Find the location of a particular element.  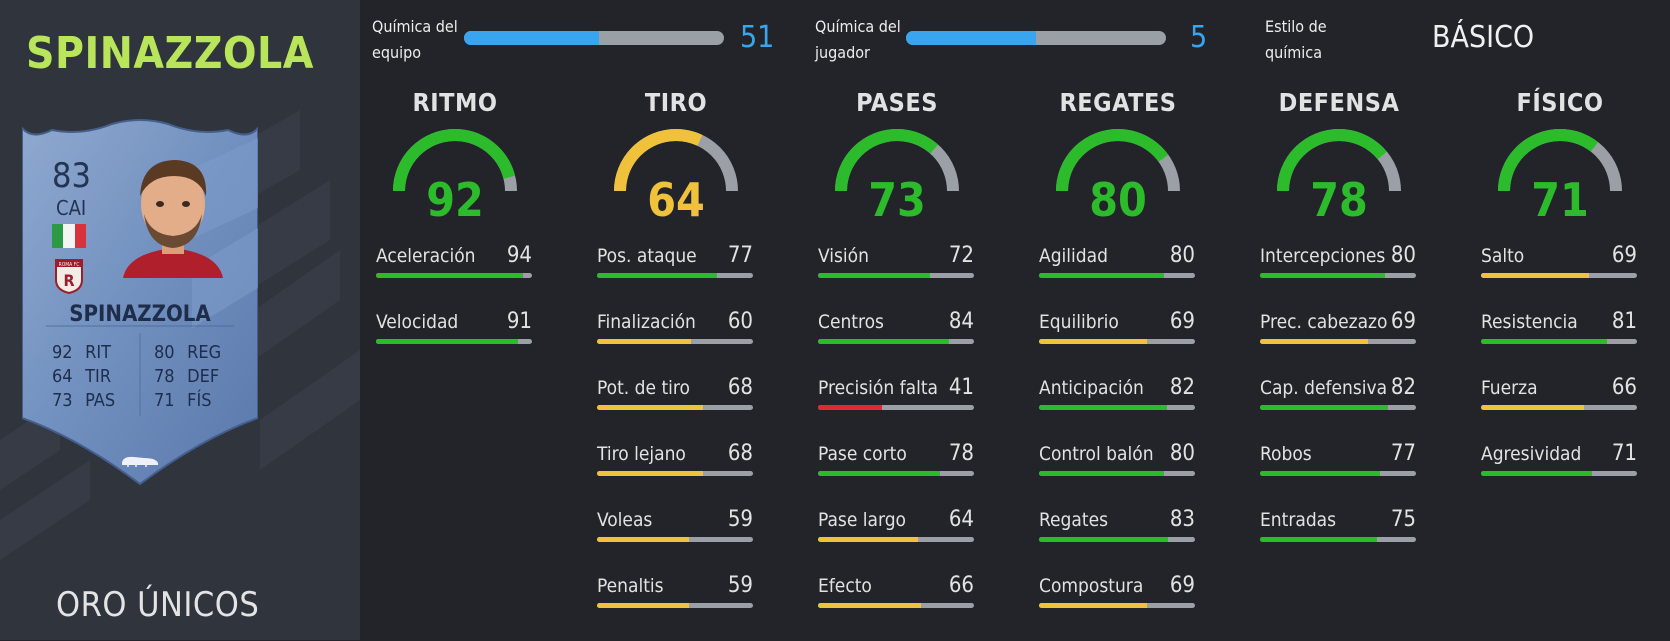

stat-row: Salto 69 is located at coordinates (1560, 277).